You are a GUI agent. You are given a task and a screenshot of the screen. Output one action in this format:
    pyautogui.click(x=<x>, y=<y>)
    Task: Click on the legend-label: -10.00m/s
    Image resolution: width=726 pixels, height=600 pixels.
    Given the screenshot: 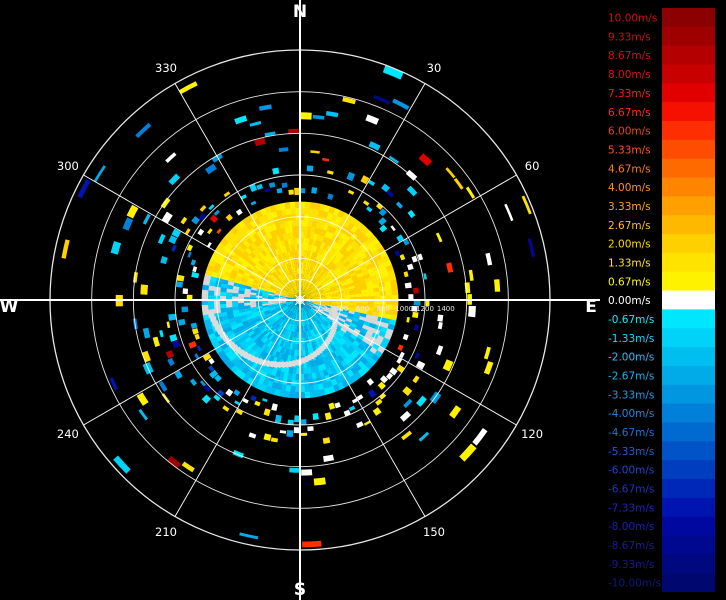 What is the action you would take?
    pyautogui.click(x=634, y=584)
    